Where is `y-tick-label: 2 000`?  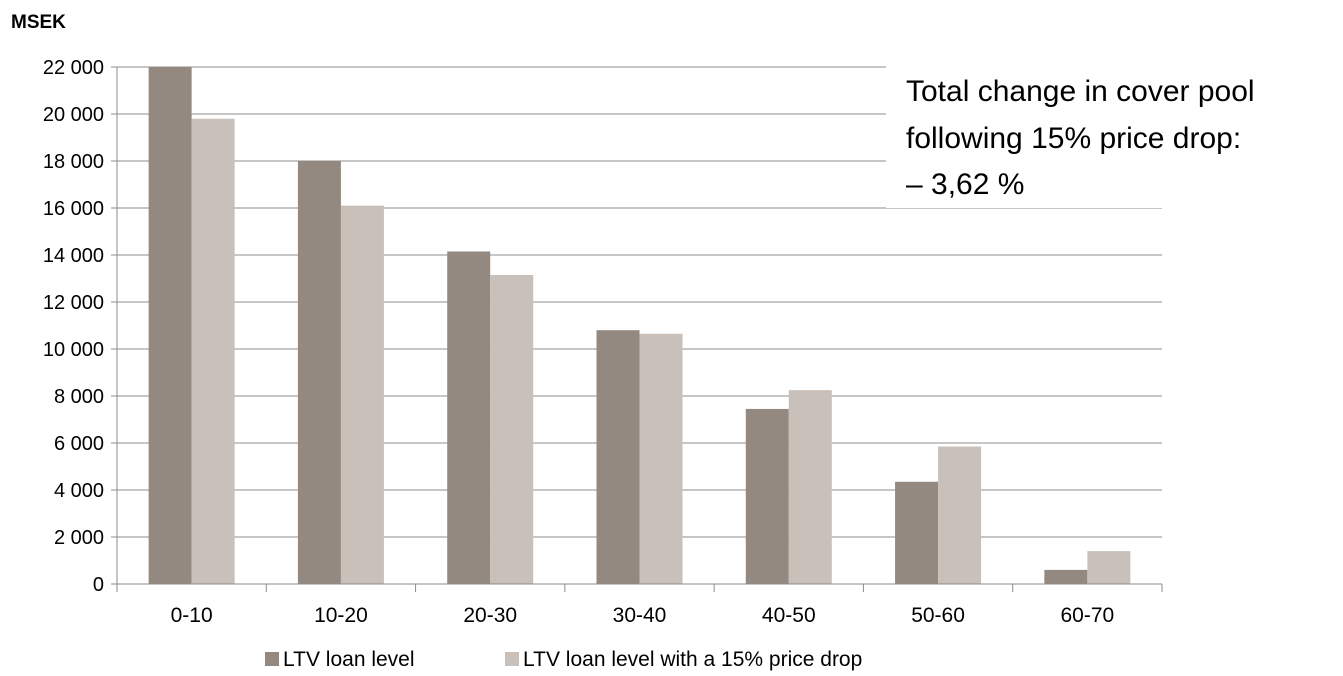
y-tick-label: 2 000 is located at coordinates (79, 538).